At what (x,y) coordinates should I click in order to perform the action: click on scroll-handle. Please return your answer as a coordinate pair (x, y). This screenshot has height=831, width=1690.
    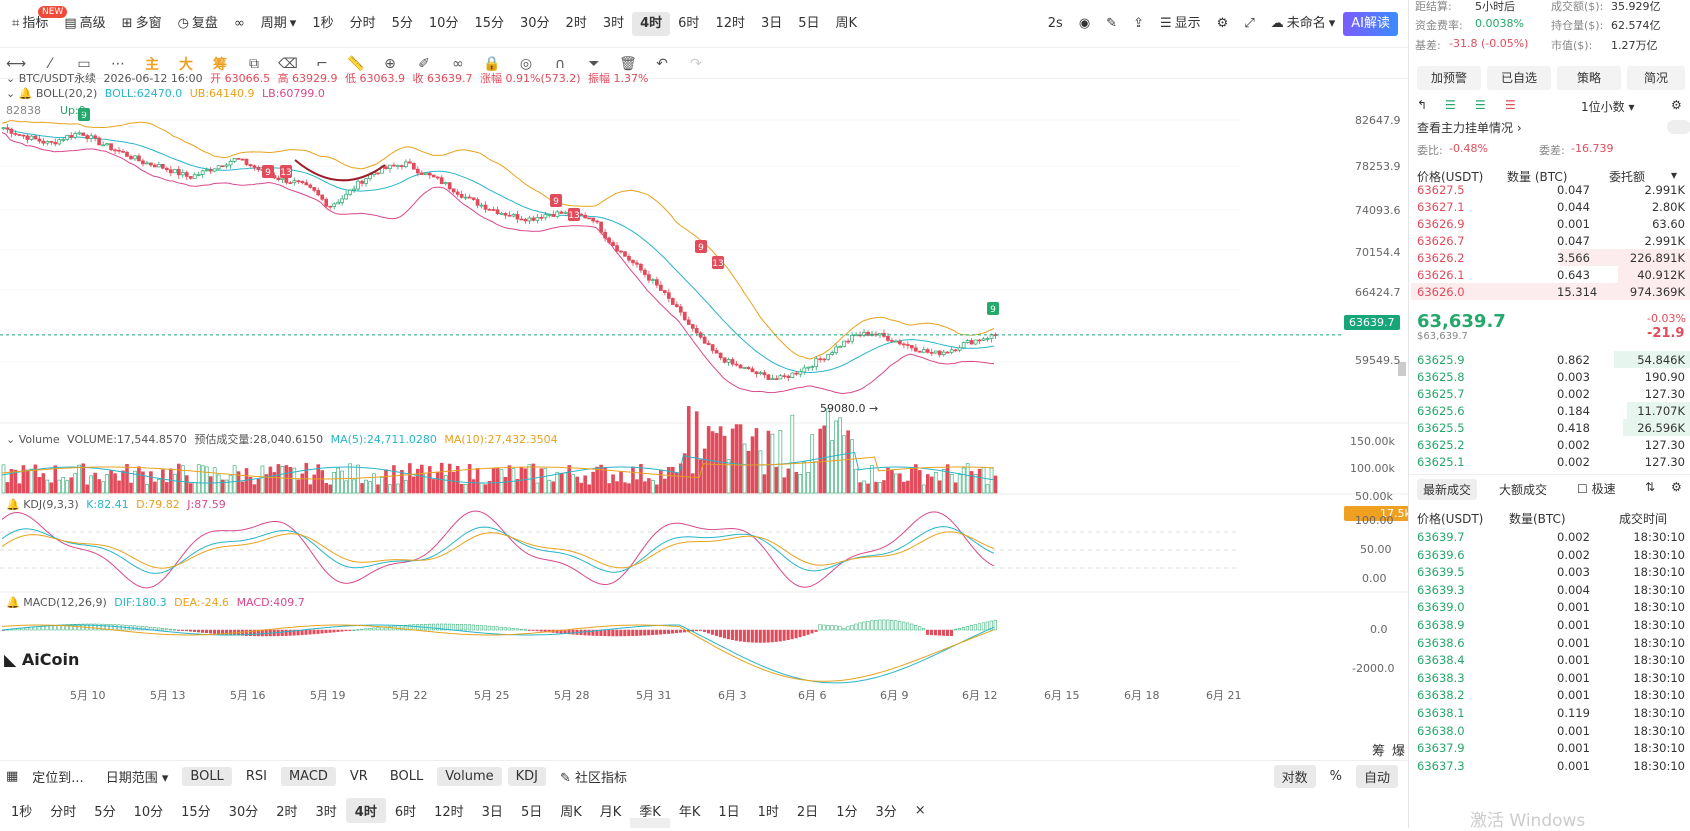
    Looking at the image, I should click on (650, 823).